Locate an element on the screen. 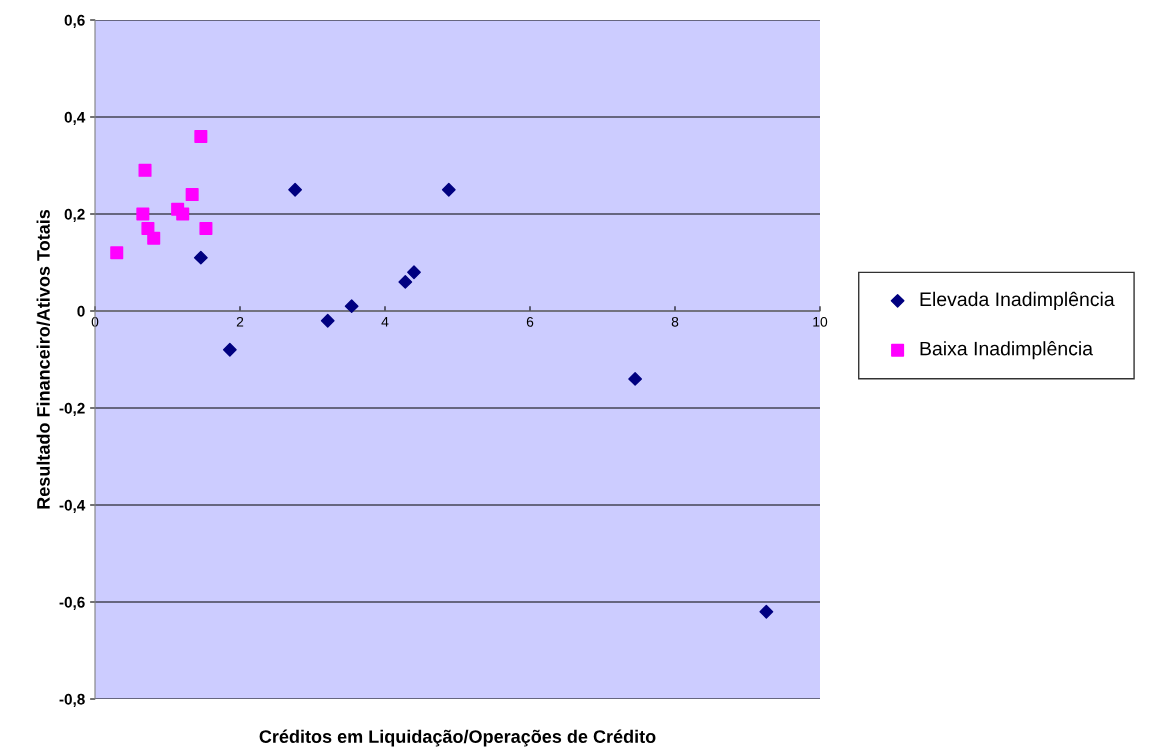  y-tick-label: -0,8 is located at coordinates (72, 700).